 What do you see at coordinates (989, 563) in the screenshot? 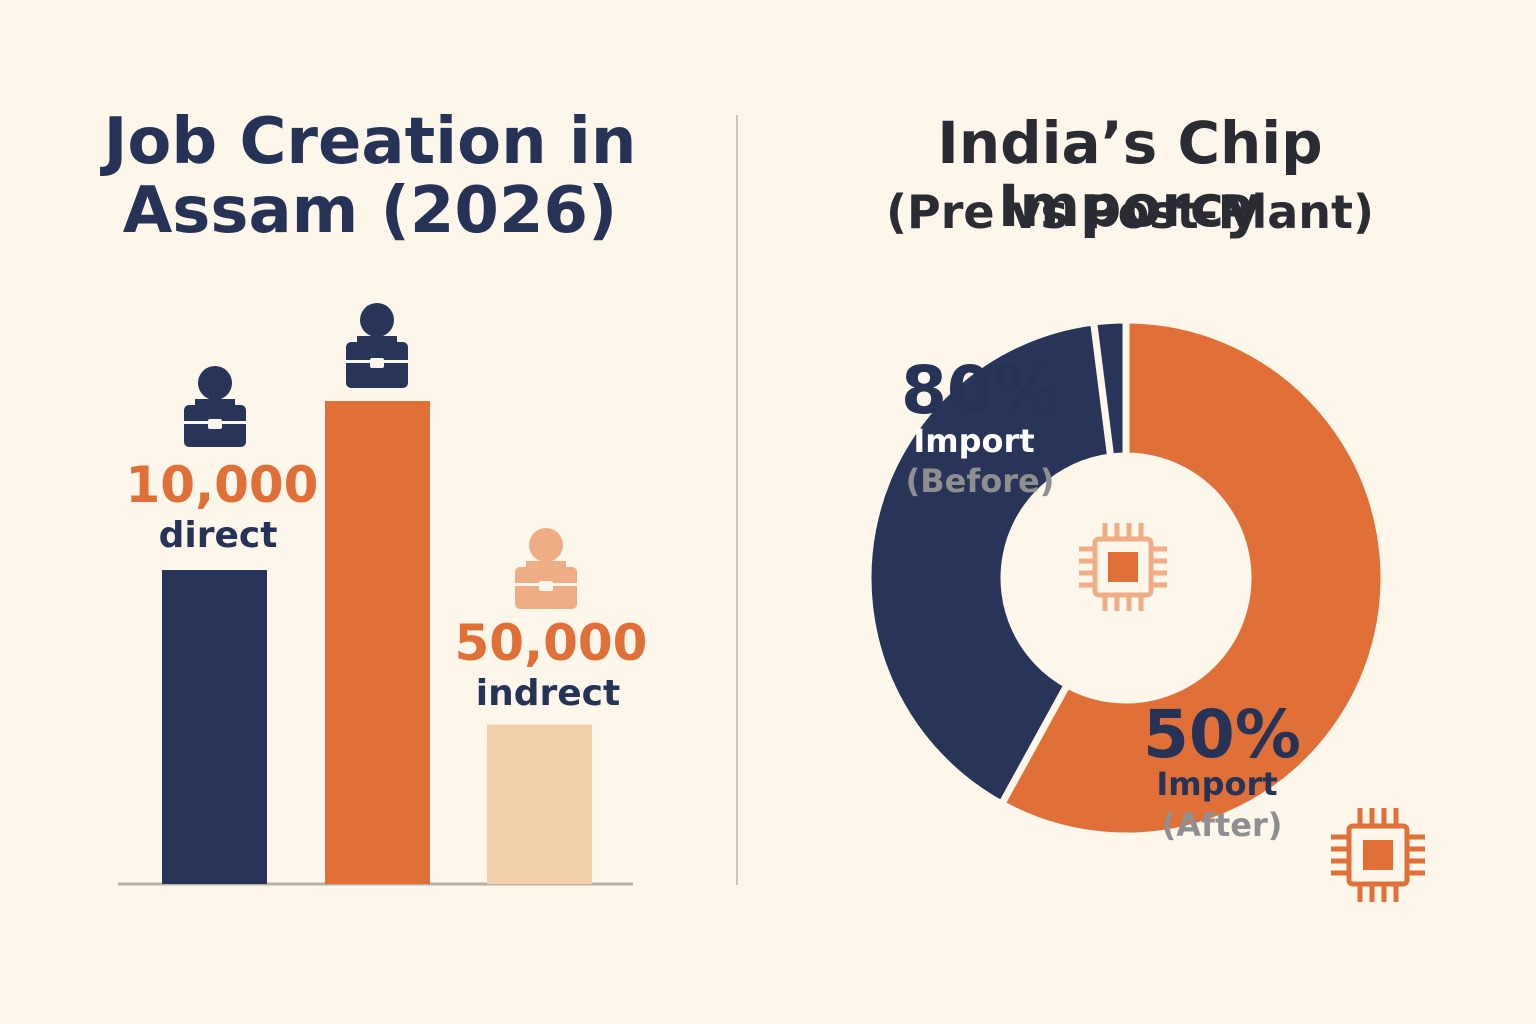
I see `donut-slice-before` at bounding box center [989, 563].